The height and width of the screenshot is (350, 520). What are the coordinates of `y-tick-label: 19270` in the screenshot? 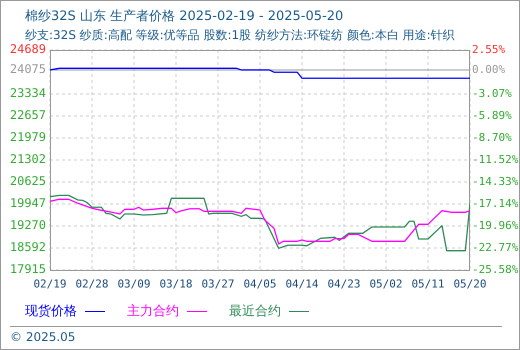 It's located at (28, 225).